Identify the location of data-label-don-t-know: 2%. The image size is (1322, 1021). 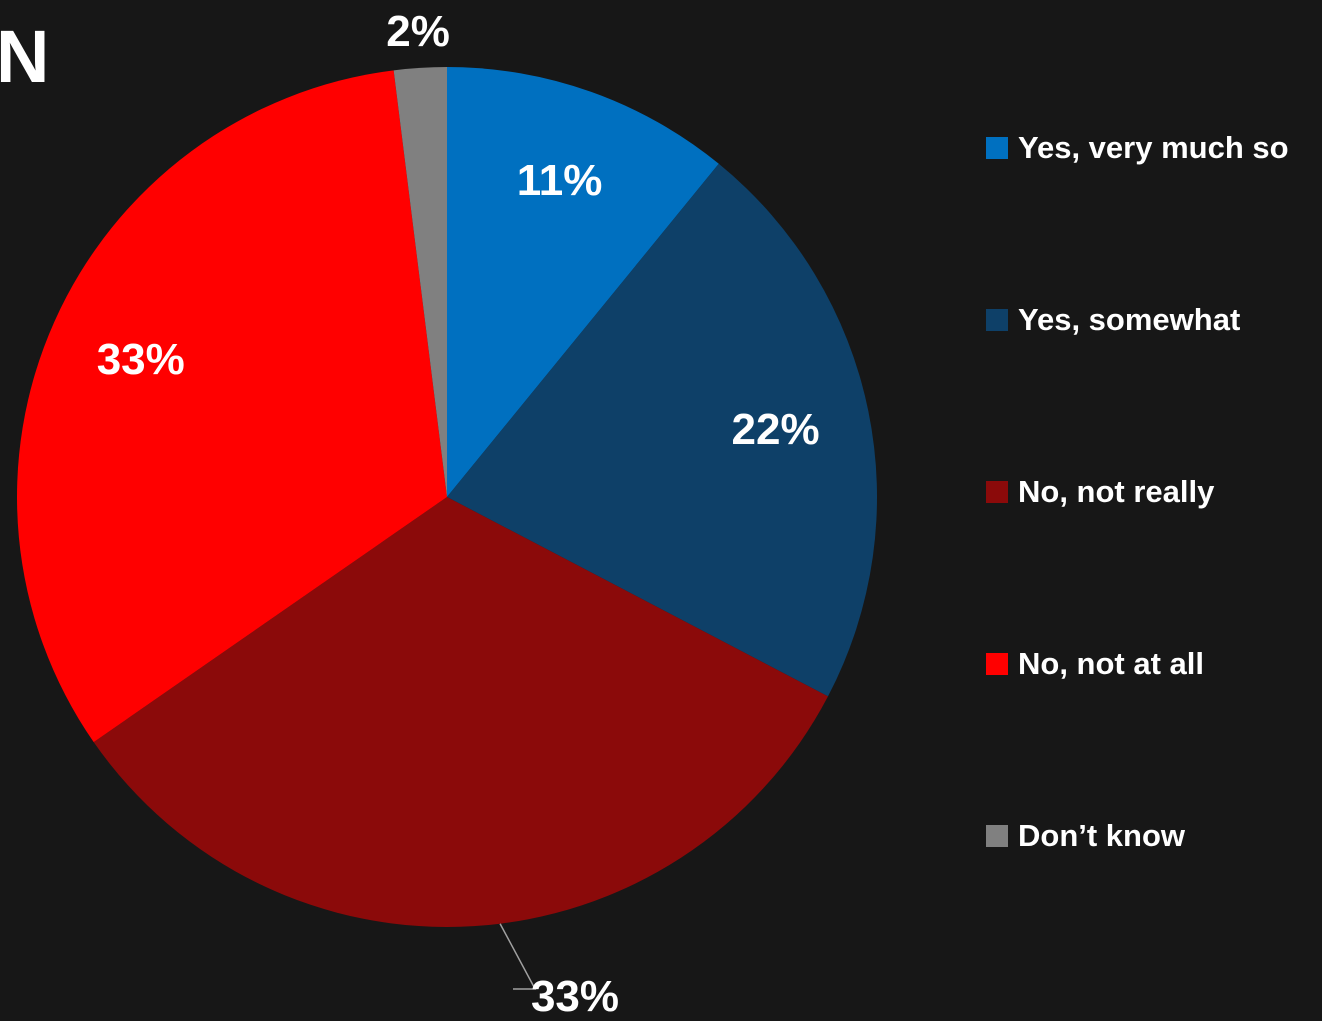
(418, 31).